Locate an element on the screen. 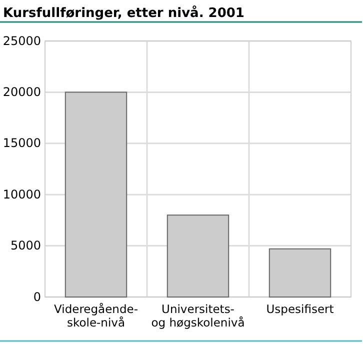  y-tick-label: 20000 is located at coordinates (21, 92).